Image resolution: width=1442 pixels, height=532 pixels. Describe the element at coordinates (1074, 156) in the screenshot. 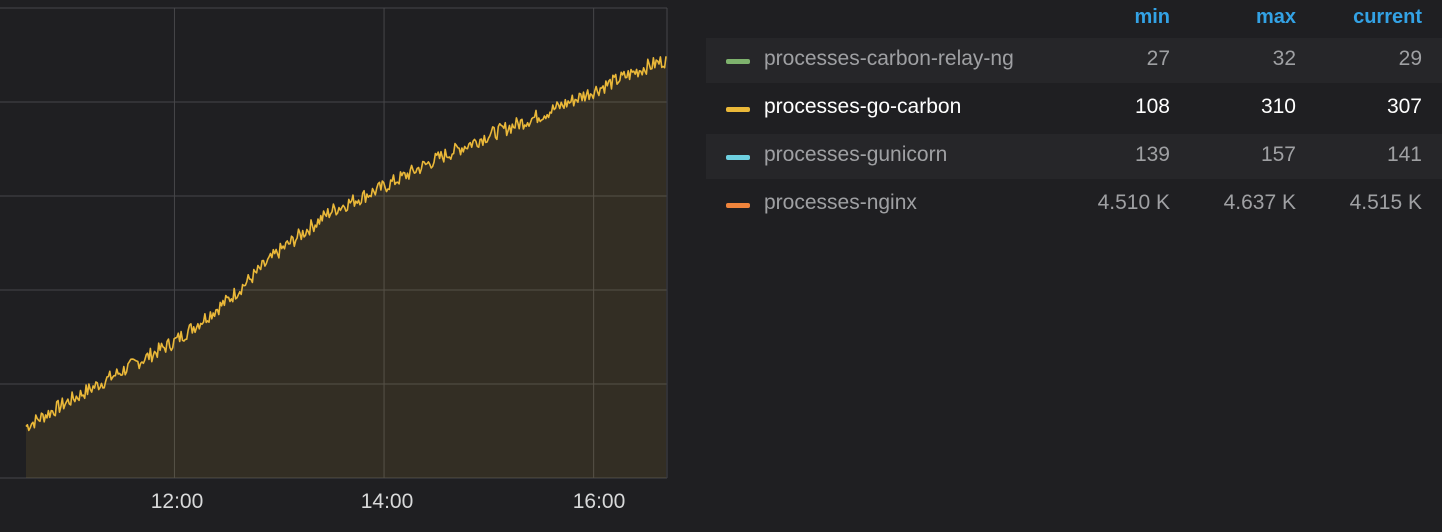

I see `legend-row-gunicorn: processes-gunicorn 139 157 141` at that location.